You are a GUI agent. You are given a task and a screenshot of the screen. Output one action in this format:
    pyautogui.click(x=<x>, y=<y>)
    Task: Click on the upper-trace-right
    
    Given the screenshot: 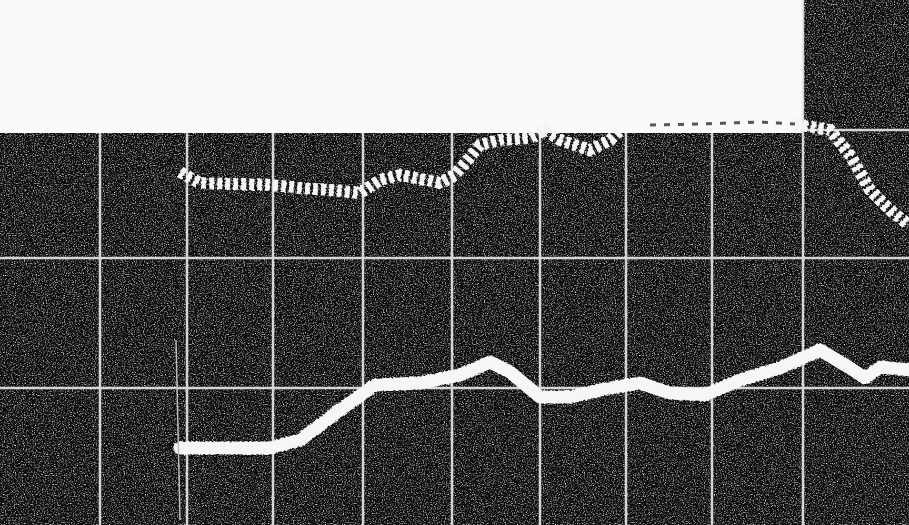 What is the action you would take?
    pyautogui.click(x=851, y=174)
    